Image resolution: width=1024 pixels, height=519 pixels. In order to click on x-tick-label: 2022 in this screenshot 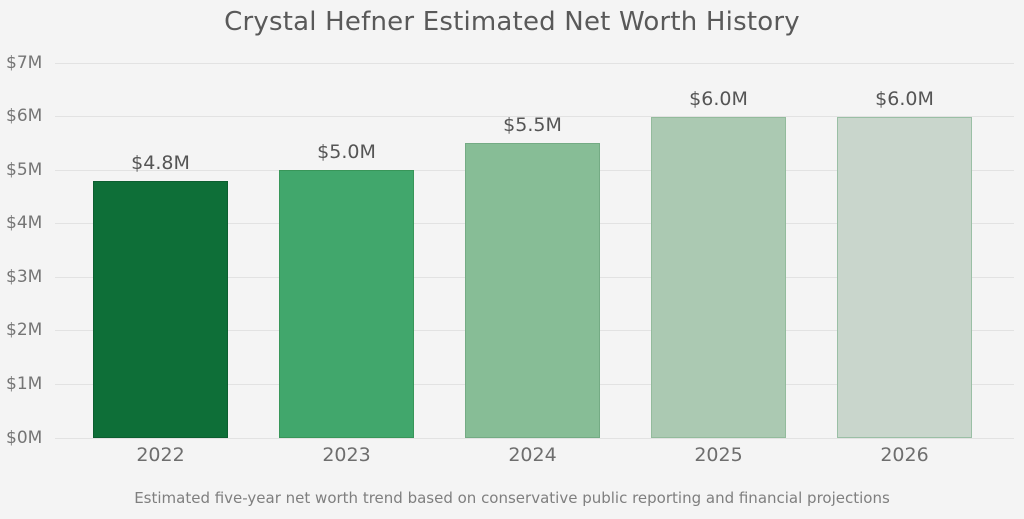, I will do `click(160, 455)`.